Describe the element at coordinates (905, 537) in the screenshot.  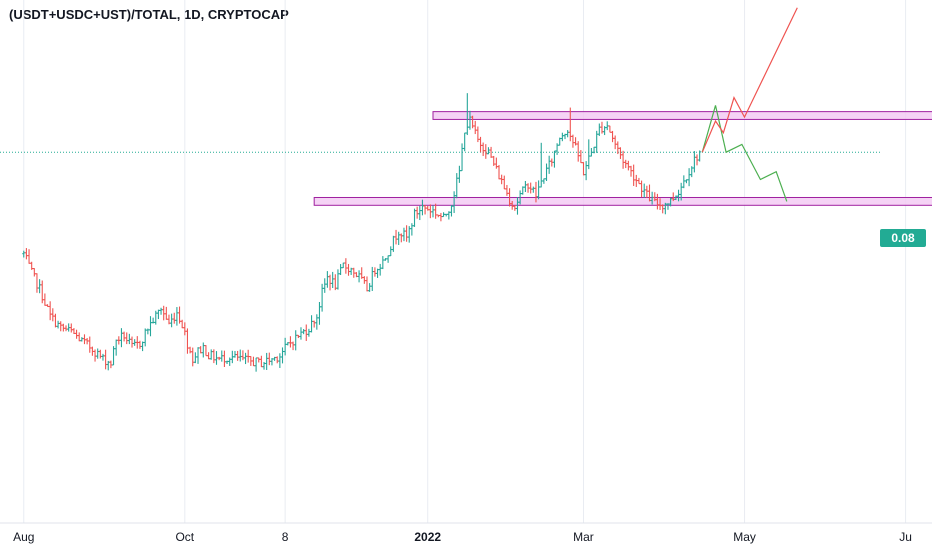
I see `x-tick-label: Ju` at that location.